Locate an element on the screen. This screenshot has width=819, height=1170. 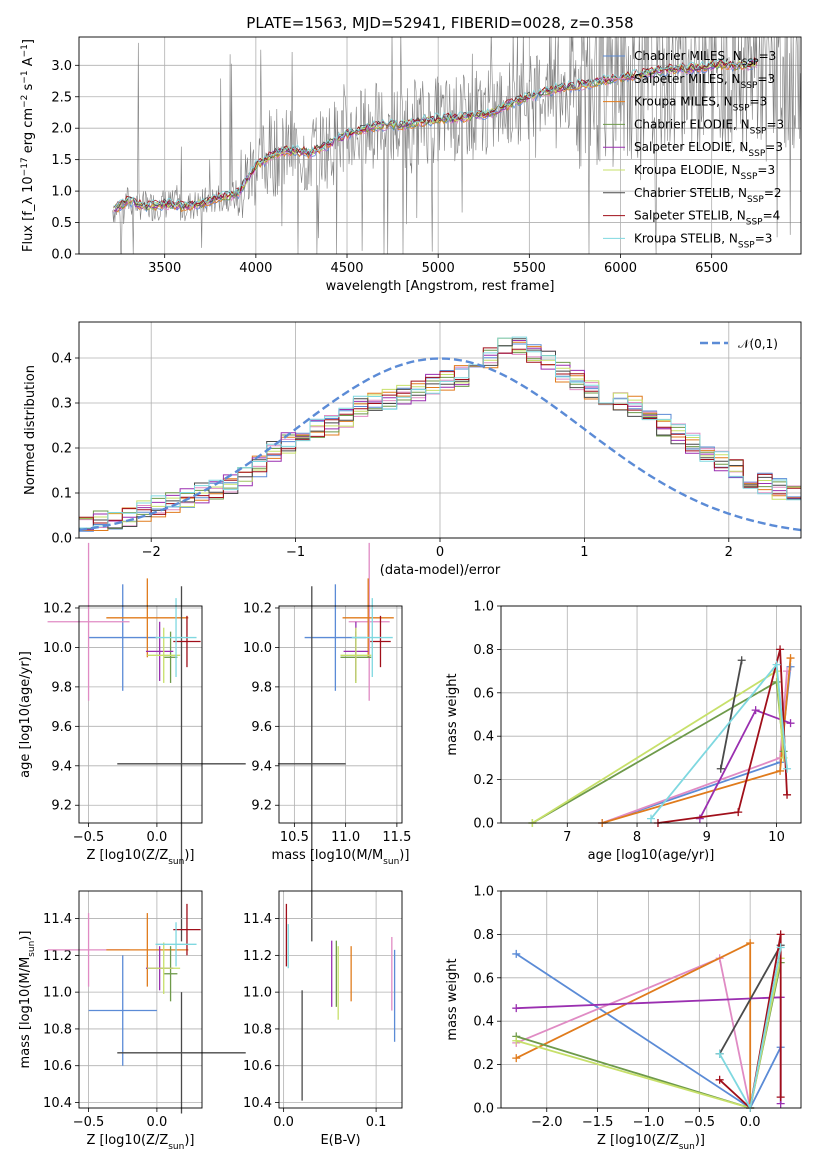
y-tick-label: 11.0 is located at coordinates (257, 993).